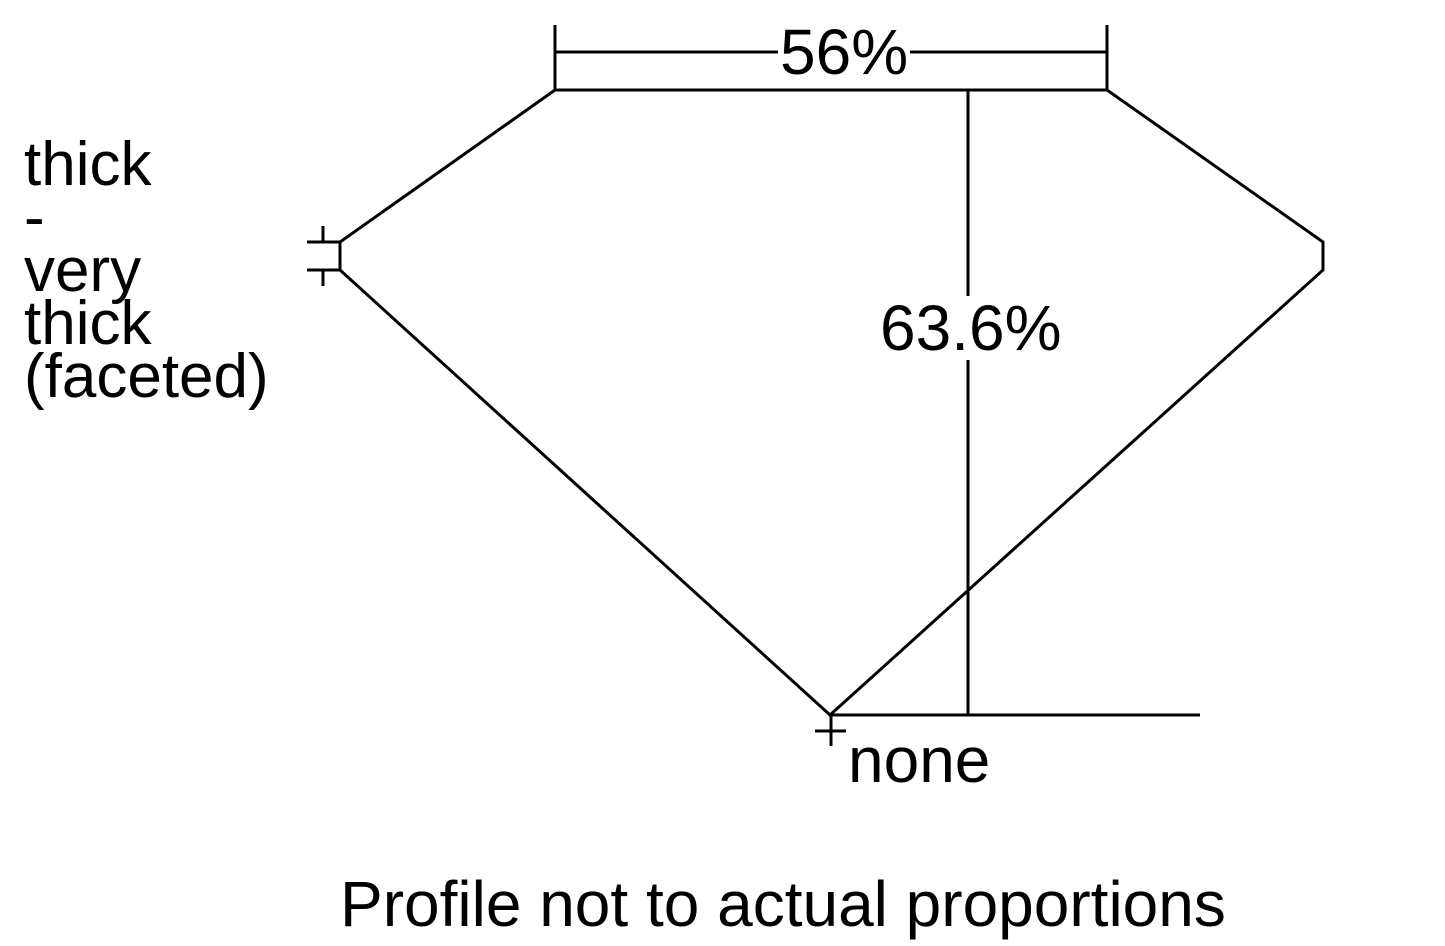 This screenshot has width=1445, height=946. What do you see at coordinates (783, 904) in the screenshot?
I see `proportions-note: Profile not to actual proportions` at bounding box center [783, 904].